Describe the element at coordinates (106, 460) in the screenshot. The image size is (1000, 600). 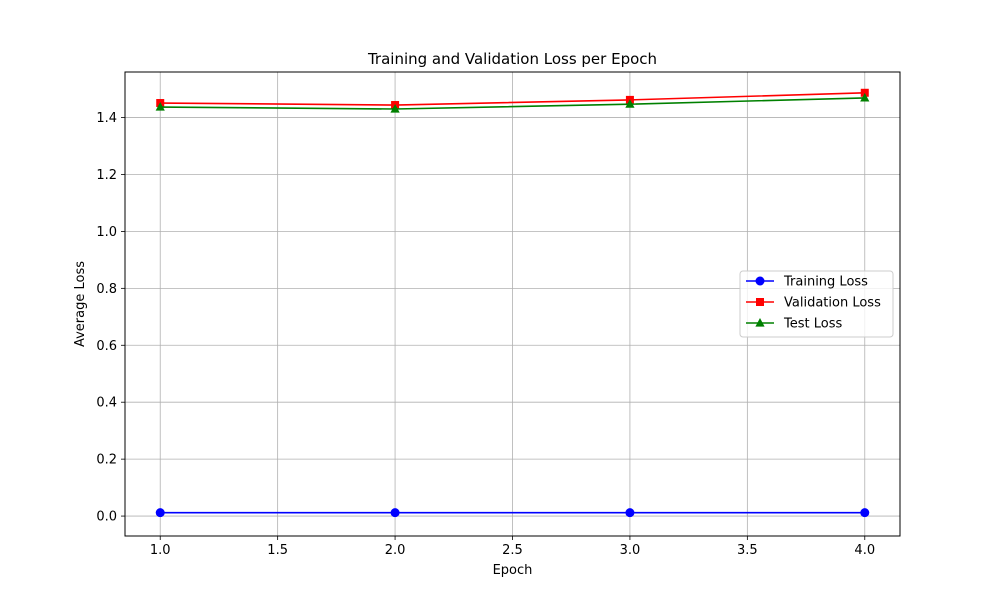
I see `y-tick-label: 0.2` at that location.